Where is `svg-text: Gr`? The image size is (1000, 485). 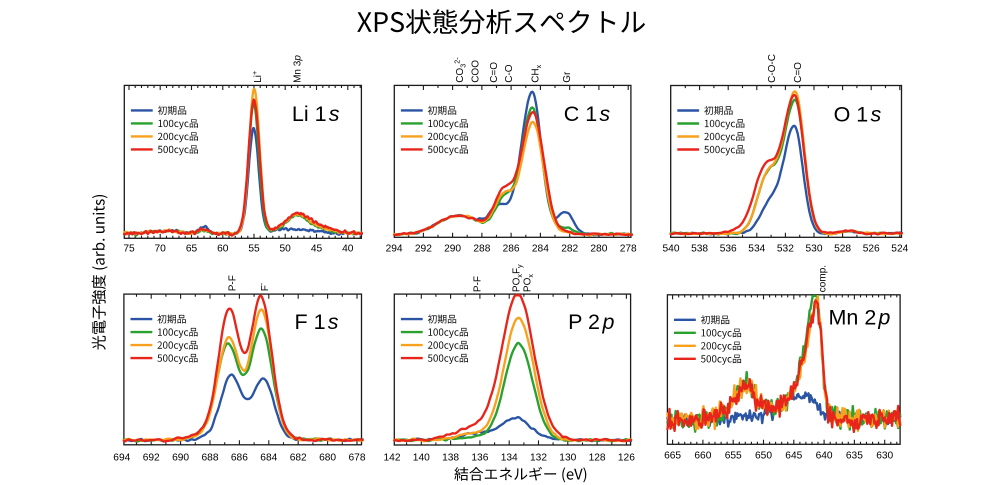
svg-text: Gr is located at coordinates (567, 77).